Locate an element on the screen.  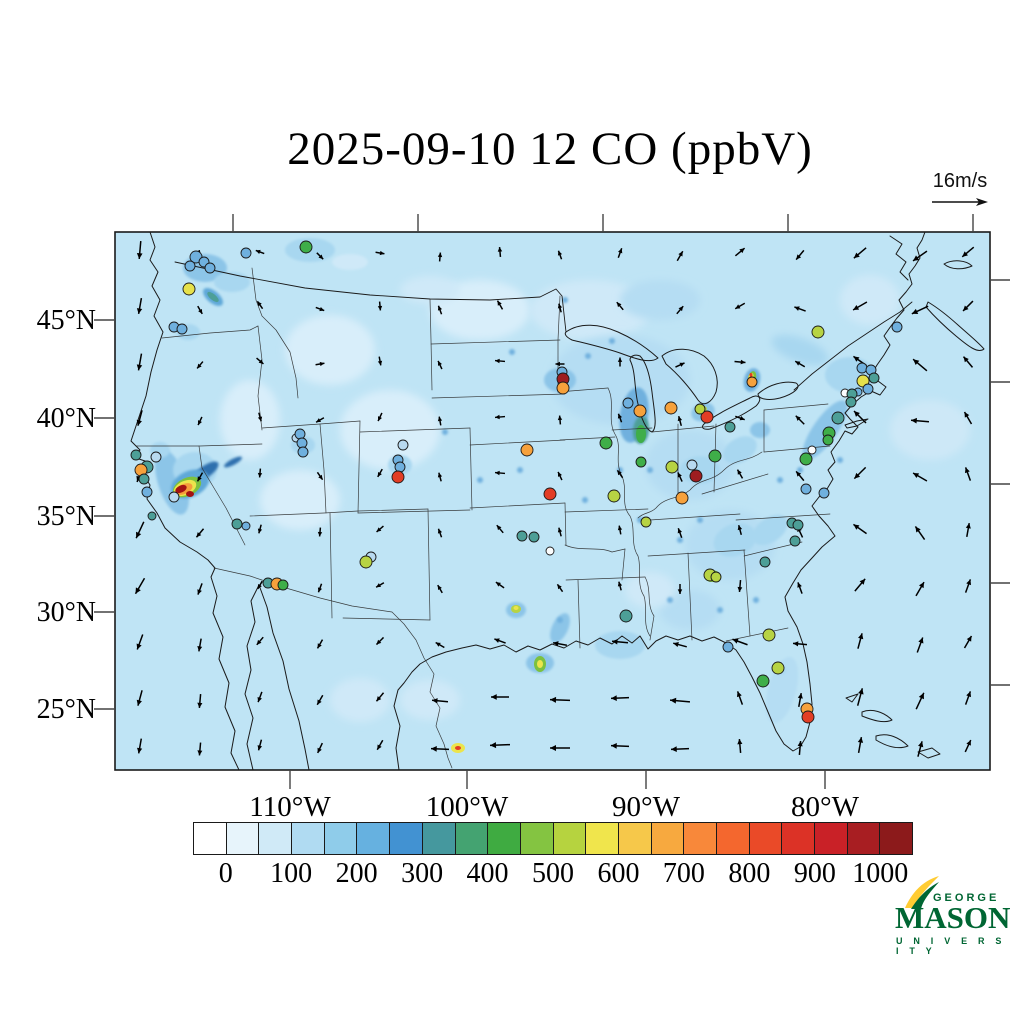
lat-tick-label: 25°N is located at coordinates (66, 709).